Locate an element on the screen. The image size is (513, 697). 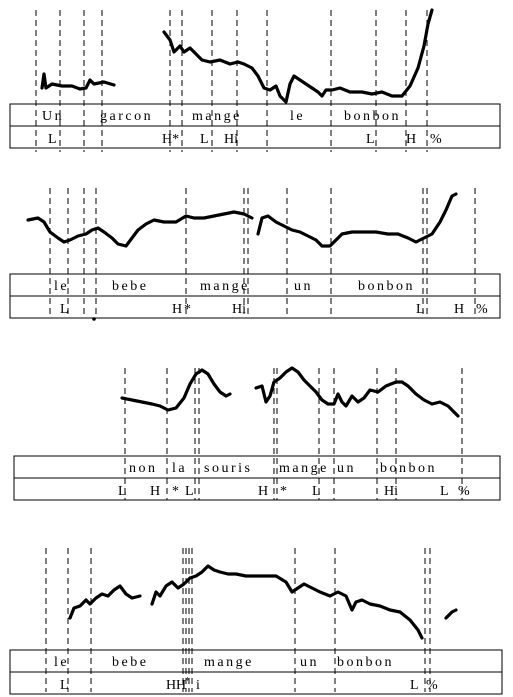
panel-2-tone-tier is located at coordinates (255, 307).